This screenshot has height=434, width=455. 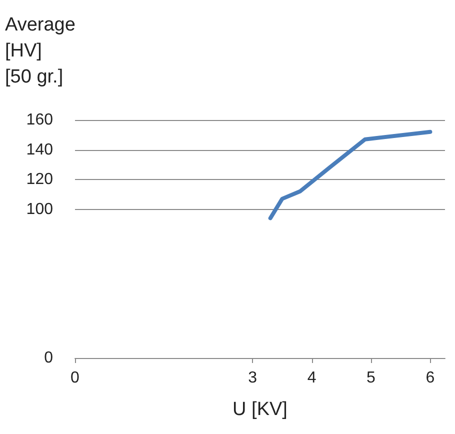 I want to click on x-tick-label: 3, so click(x=253, y=378).